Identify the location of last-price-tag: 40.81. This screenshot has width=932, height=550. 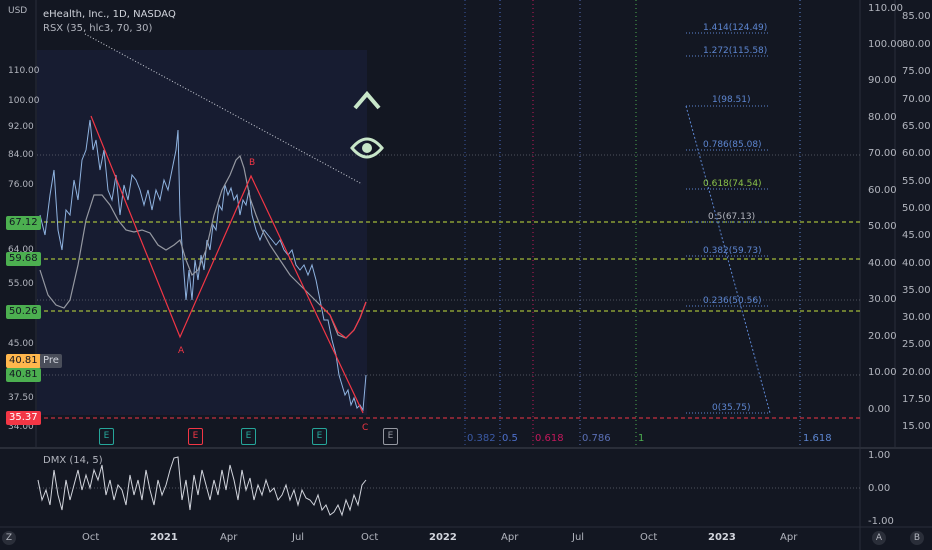
(23, 375).